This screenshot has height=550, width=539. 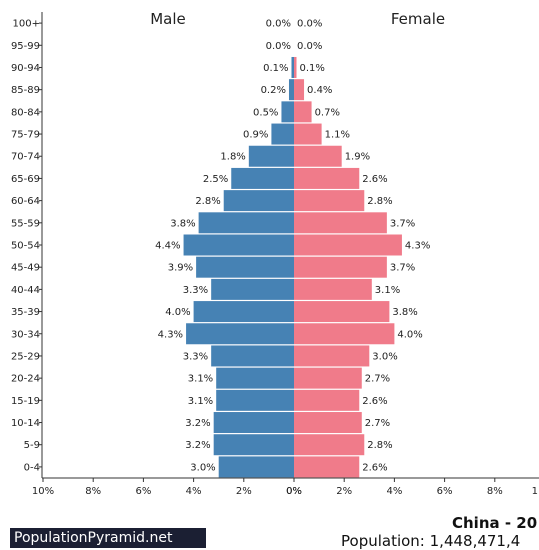 I want to click on male-value-label-5-9: 3.2%, so click(x=197, y=445).